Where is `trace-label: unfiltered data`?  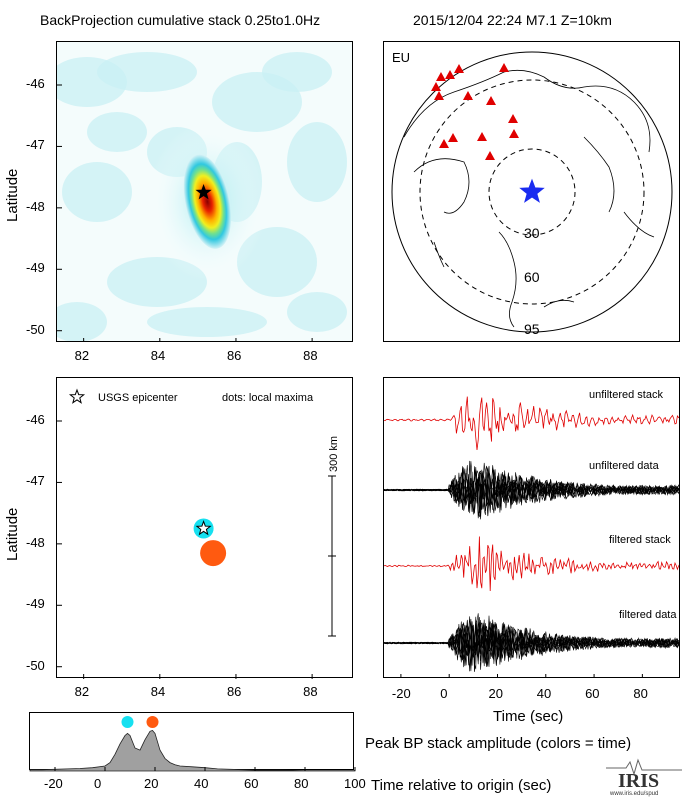
trace-label: unfiltered data is located at coordinates (624, 466).